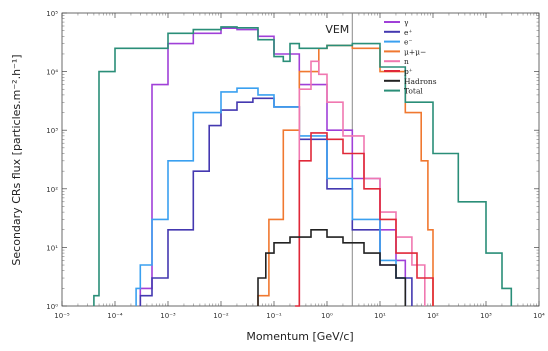  I want to click on legend-label: γ, so click(406, 22).